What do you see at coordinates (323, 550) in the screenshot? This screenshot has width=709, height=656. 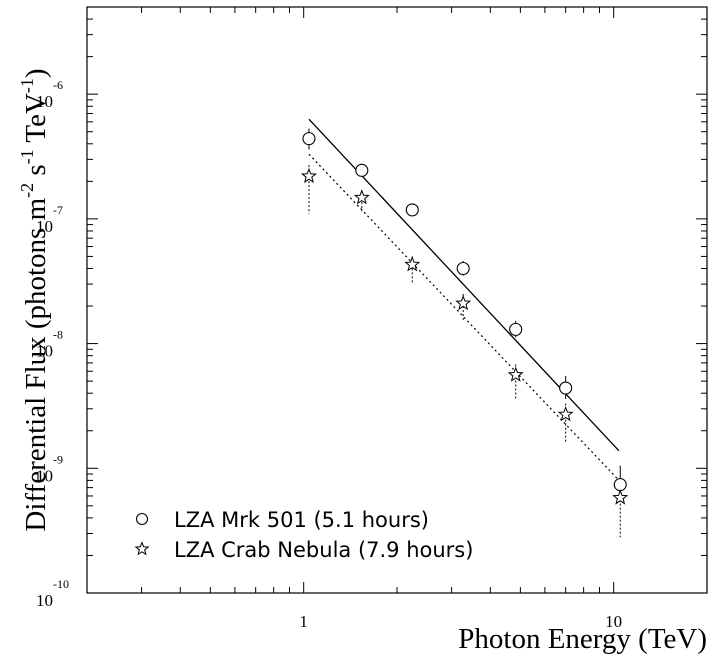 I see `legend-label: LZA Crab Nebula (7.9 hours)` at bounding box center [323, 550].